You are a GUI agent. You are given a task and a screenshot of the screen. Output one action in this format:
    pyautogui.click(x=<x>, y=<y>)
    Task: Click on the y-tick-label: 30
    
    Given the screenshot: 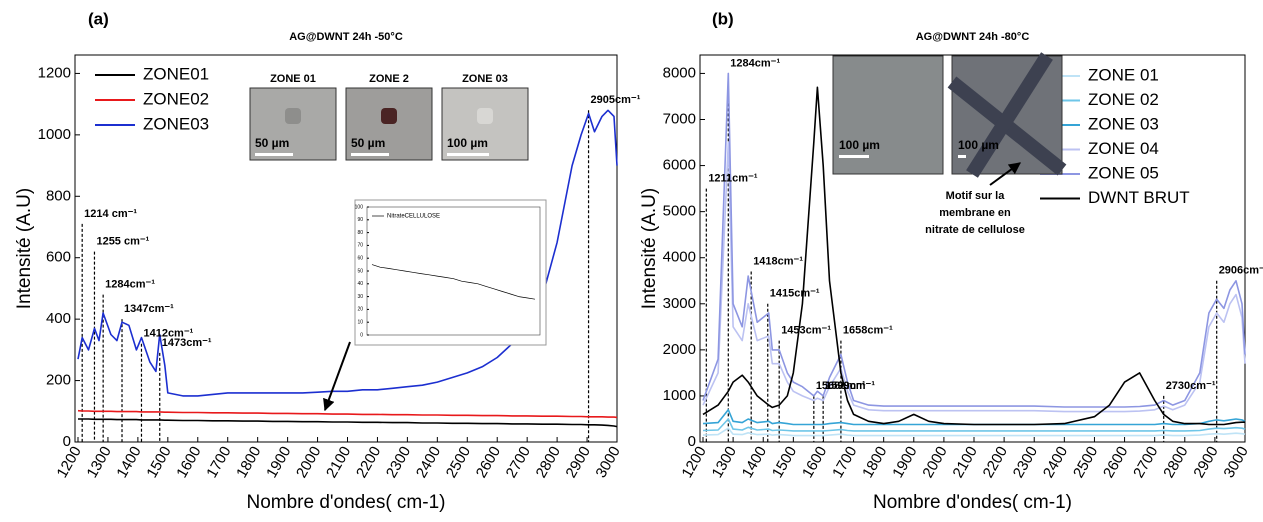 What is the action you would take?
    pyautogui.click(x=360, y=297)
    